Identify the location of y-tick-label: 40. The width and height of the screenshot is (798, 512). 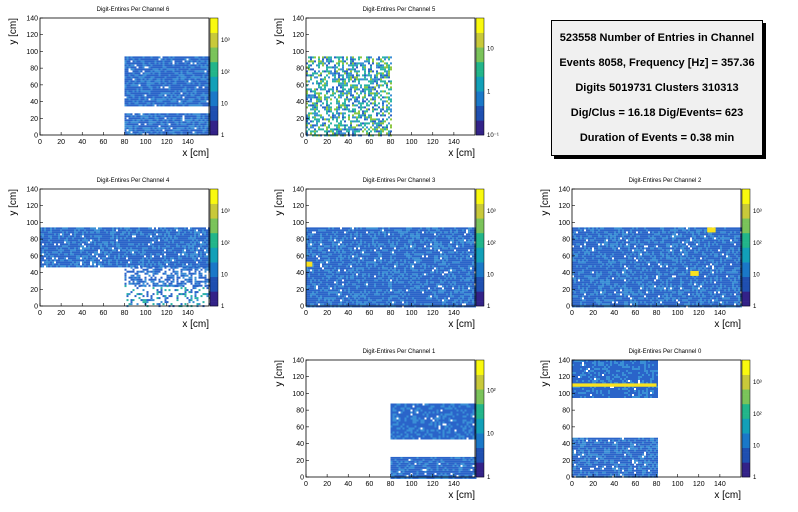
(34, 102).